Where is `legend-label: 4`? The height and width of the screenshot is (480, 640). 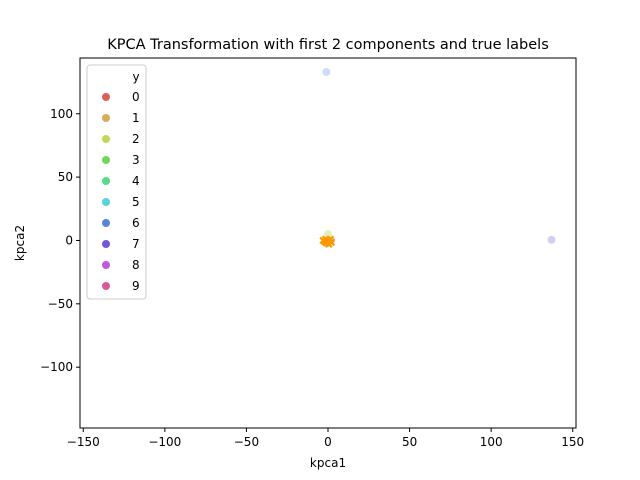
legend-label: 4 is located at coordinates (136, 181).